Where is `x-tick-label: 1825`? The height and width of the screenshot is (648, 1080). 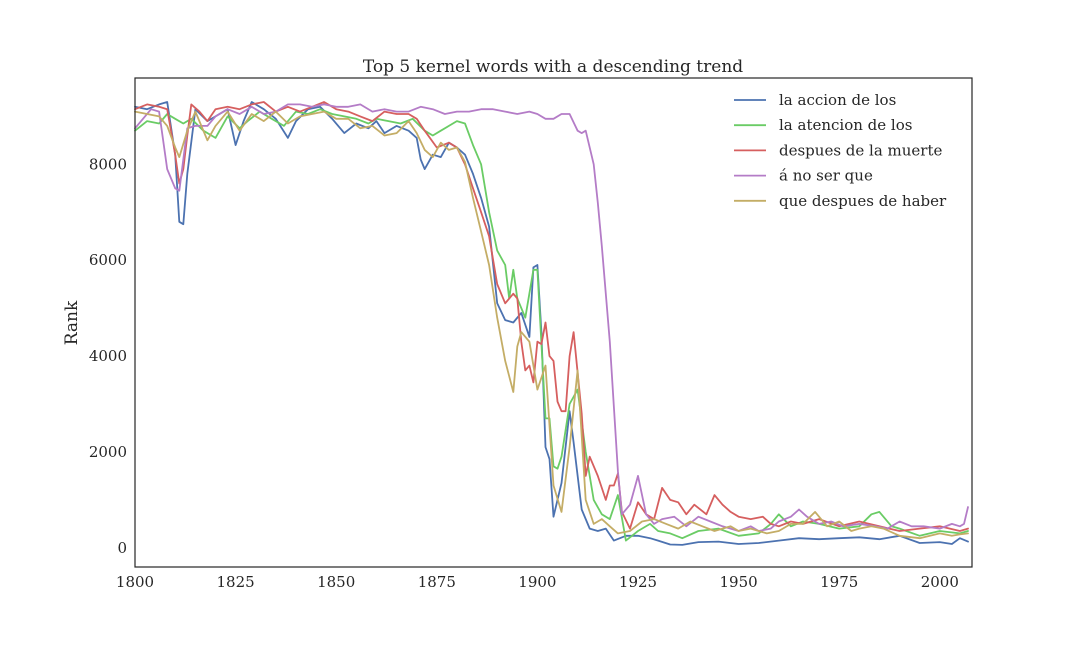
x-tick-label: 1825 is located at coordinates (236, 582).